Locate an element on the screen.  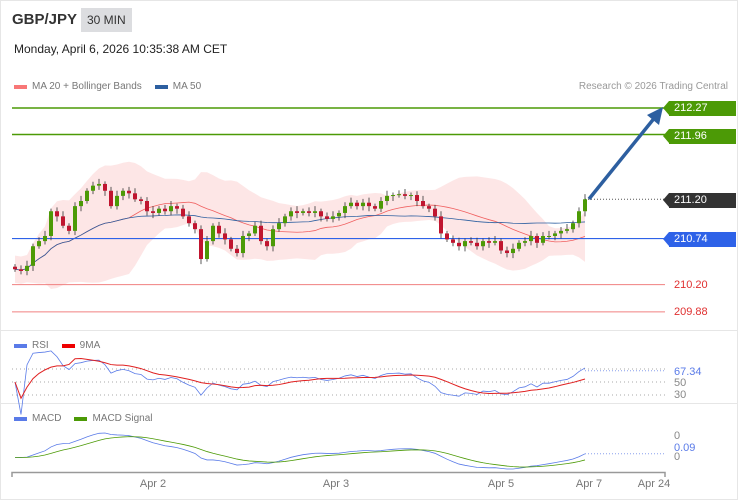
rsi-level-50: 50 is located at coordinates (680, 383).